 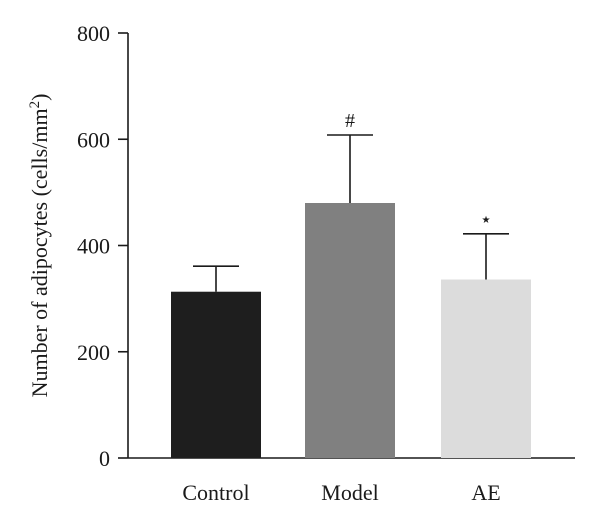 I want to click on x-tick-labels: Control Model AE, so click(x=341, y=492).